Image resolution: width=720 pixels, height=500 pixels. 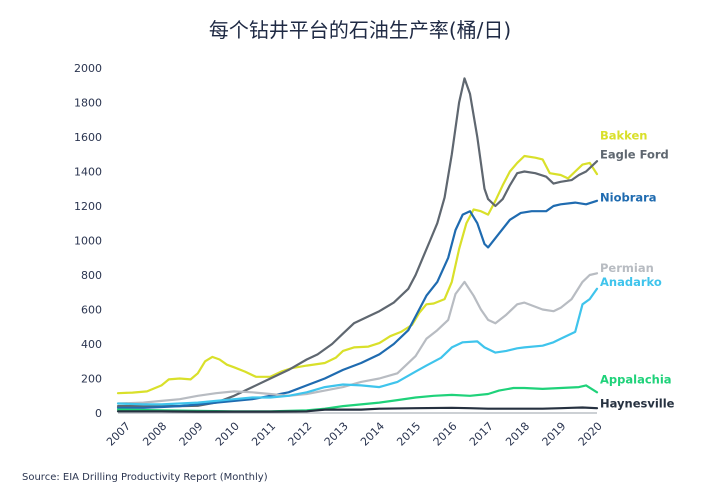 I want to click on series-label-appalachia: Appalachia, so click(x=636, y=379).